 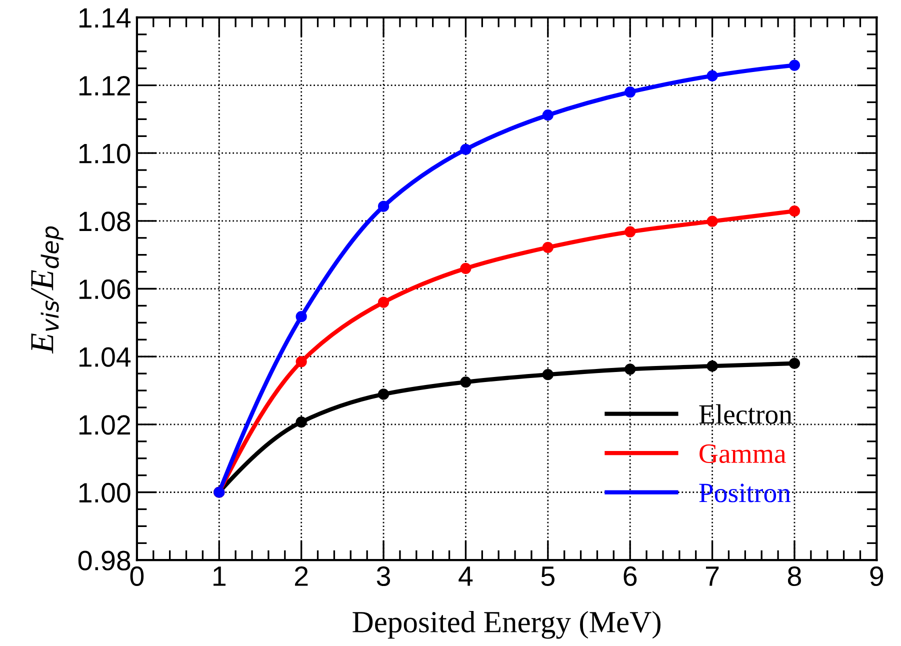 I want to click on x-tick-label: 0, so click(x=137, y=576).